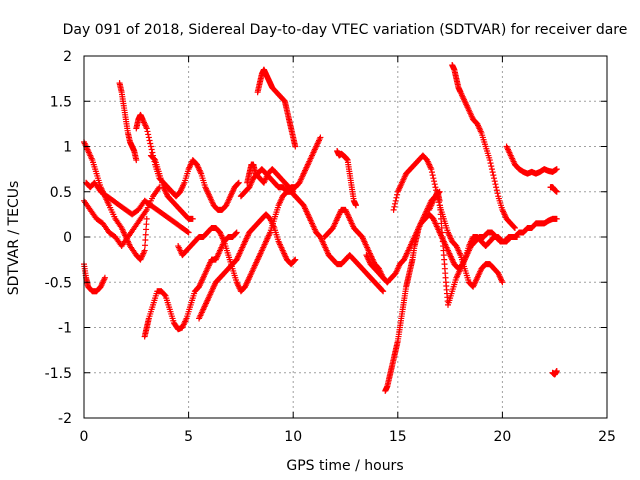  What do you see at coordinates (188, 437) in the screenshot?
I see `x-tick-label: 5` at bounding box center [188, 437].